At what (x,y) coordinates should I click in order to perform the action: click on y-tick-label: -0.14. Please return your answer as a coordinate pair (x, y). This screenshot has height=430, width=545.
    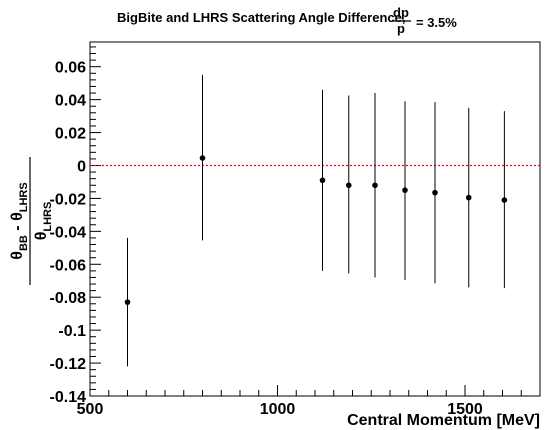
    Looking at the image, I should click on (68, 397).